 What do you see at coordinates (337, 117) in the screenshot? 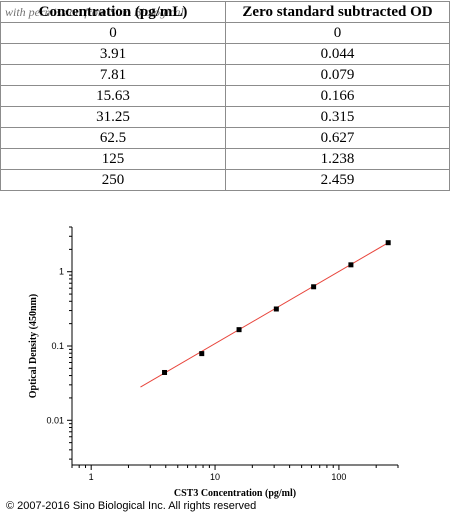
I see `od-cell: 0.315` at bounding box center [337, 117].